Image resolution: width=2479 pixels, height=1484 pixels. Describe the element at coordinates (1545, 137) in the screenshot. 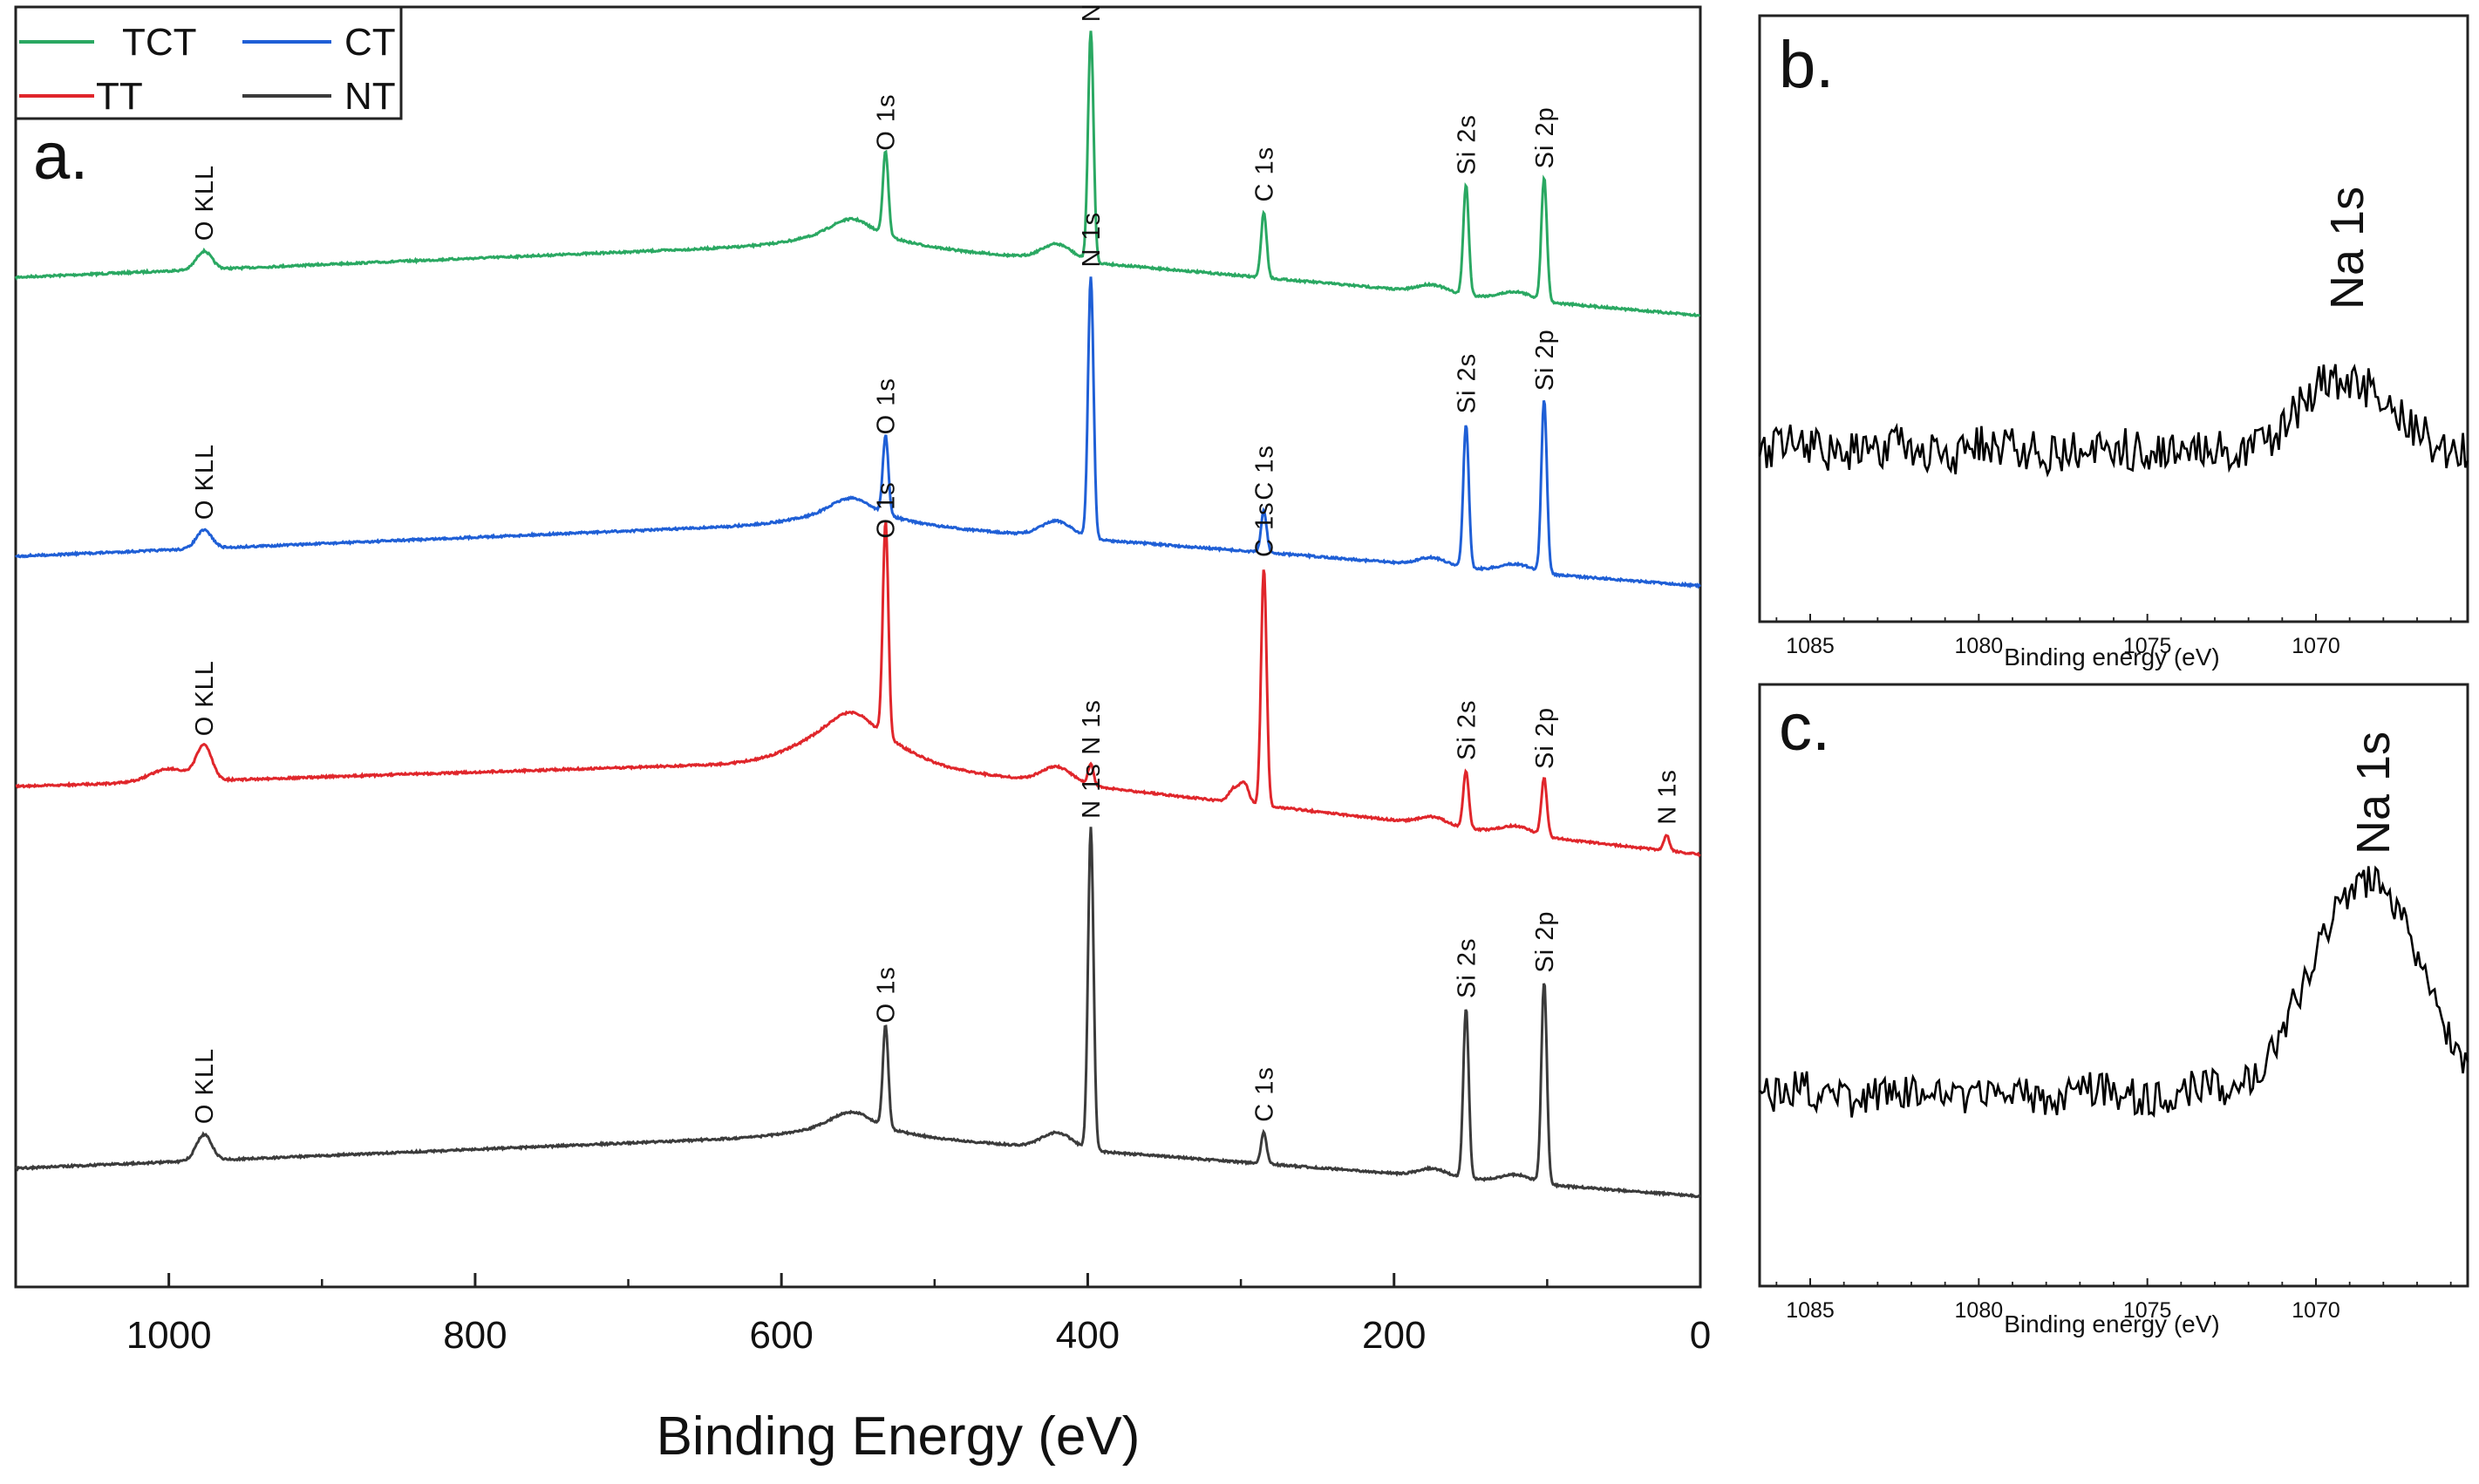

I see `peak-label-tct: Si 2p` at that location.